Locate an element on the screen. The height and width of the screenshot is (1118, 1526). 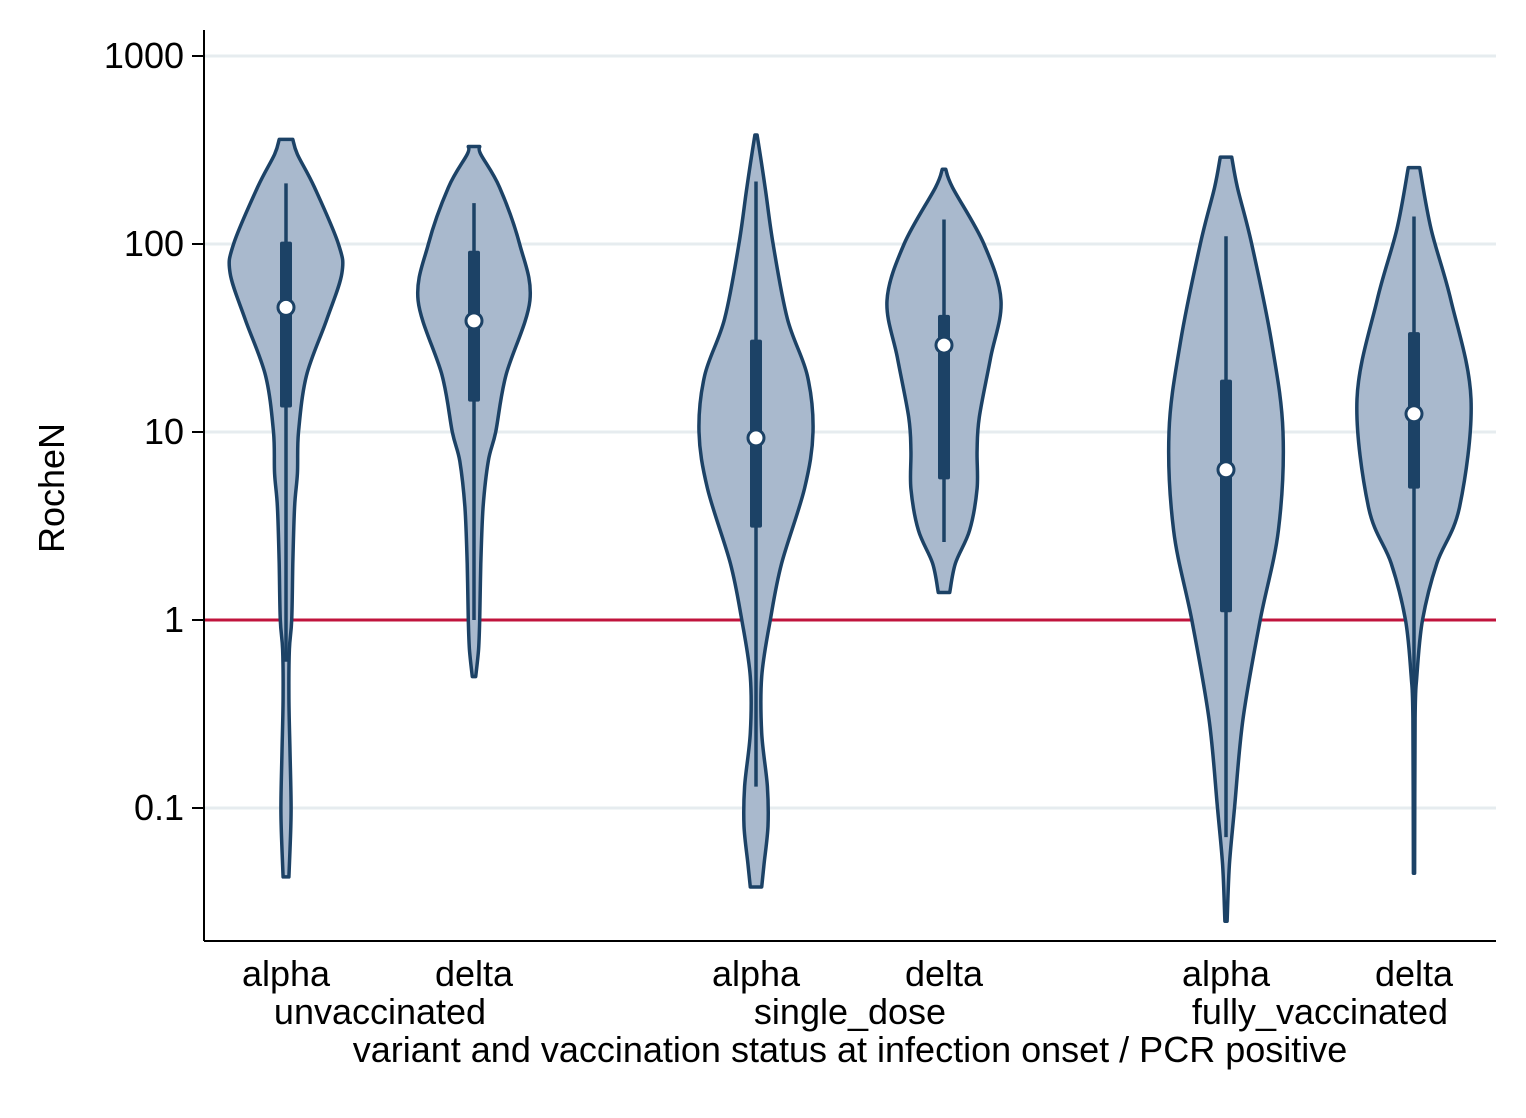
y-ticks: 0.1 1 10 100 1000 is located at coordinates (154, 431).